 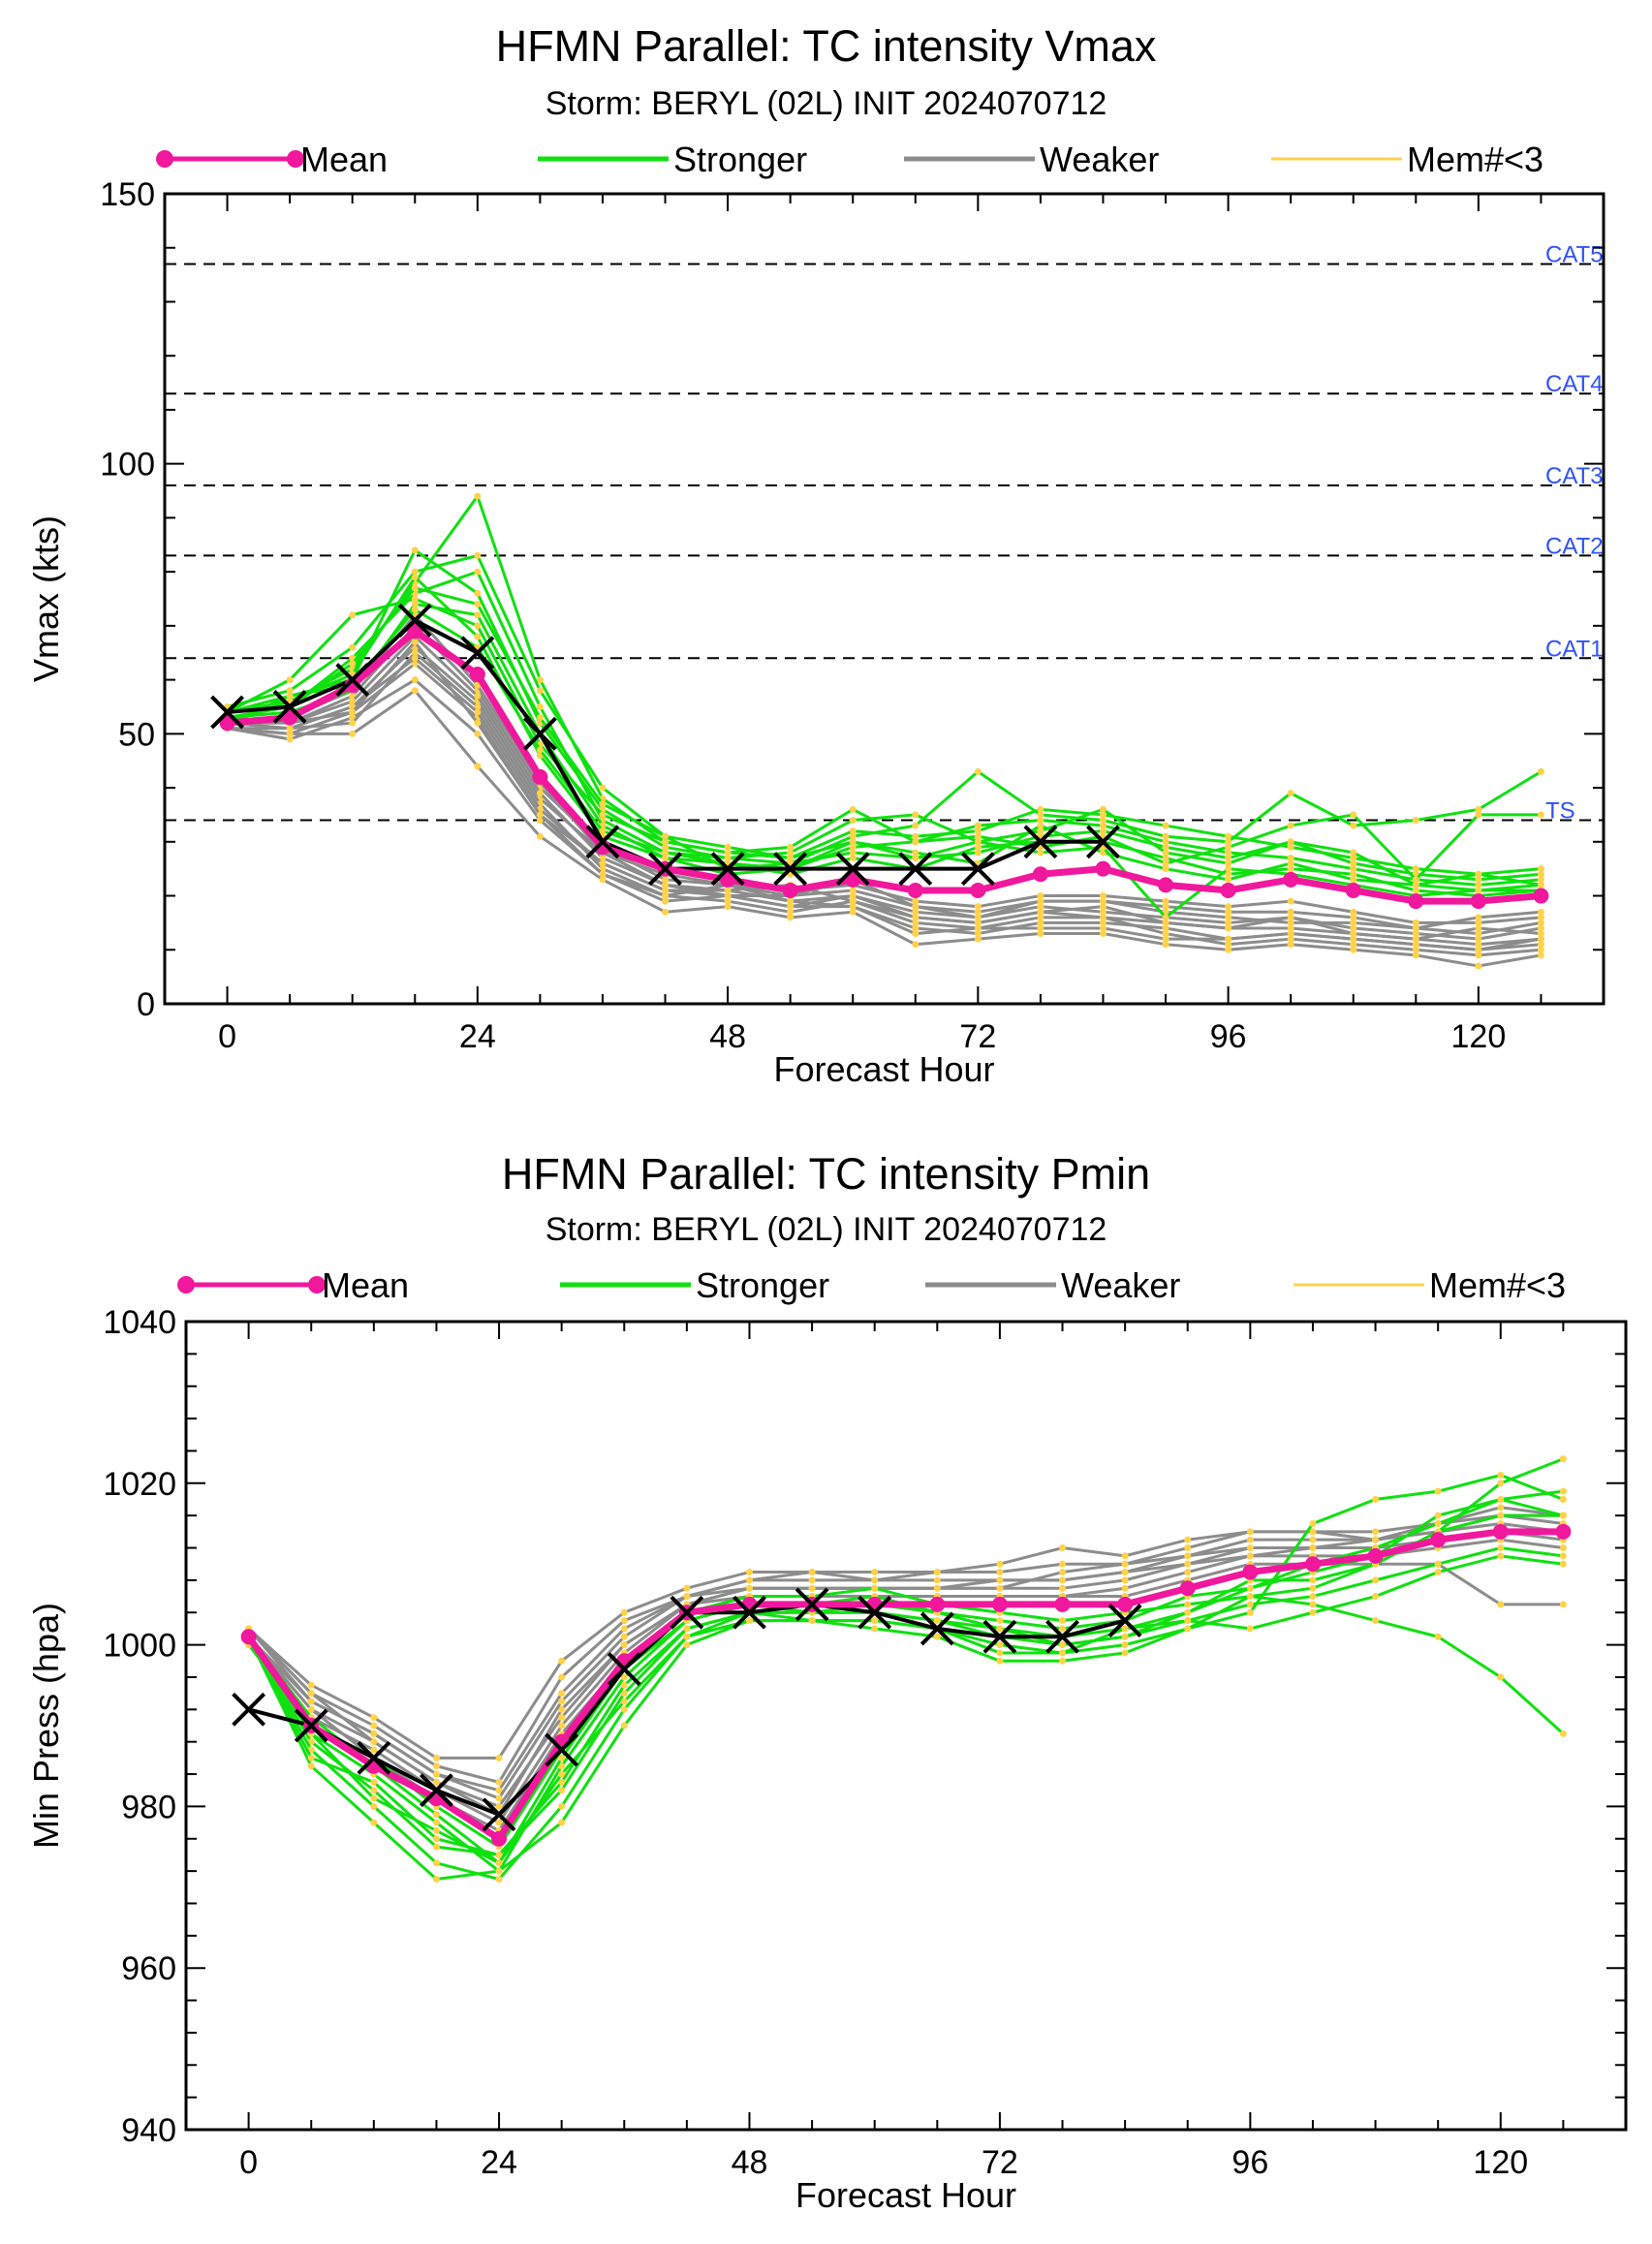 I want to click on legend-few-label: Mem#<3, so click(x=1497, y=1285).